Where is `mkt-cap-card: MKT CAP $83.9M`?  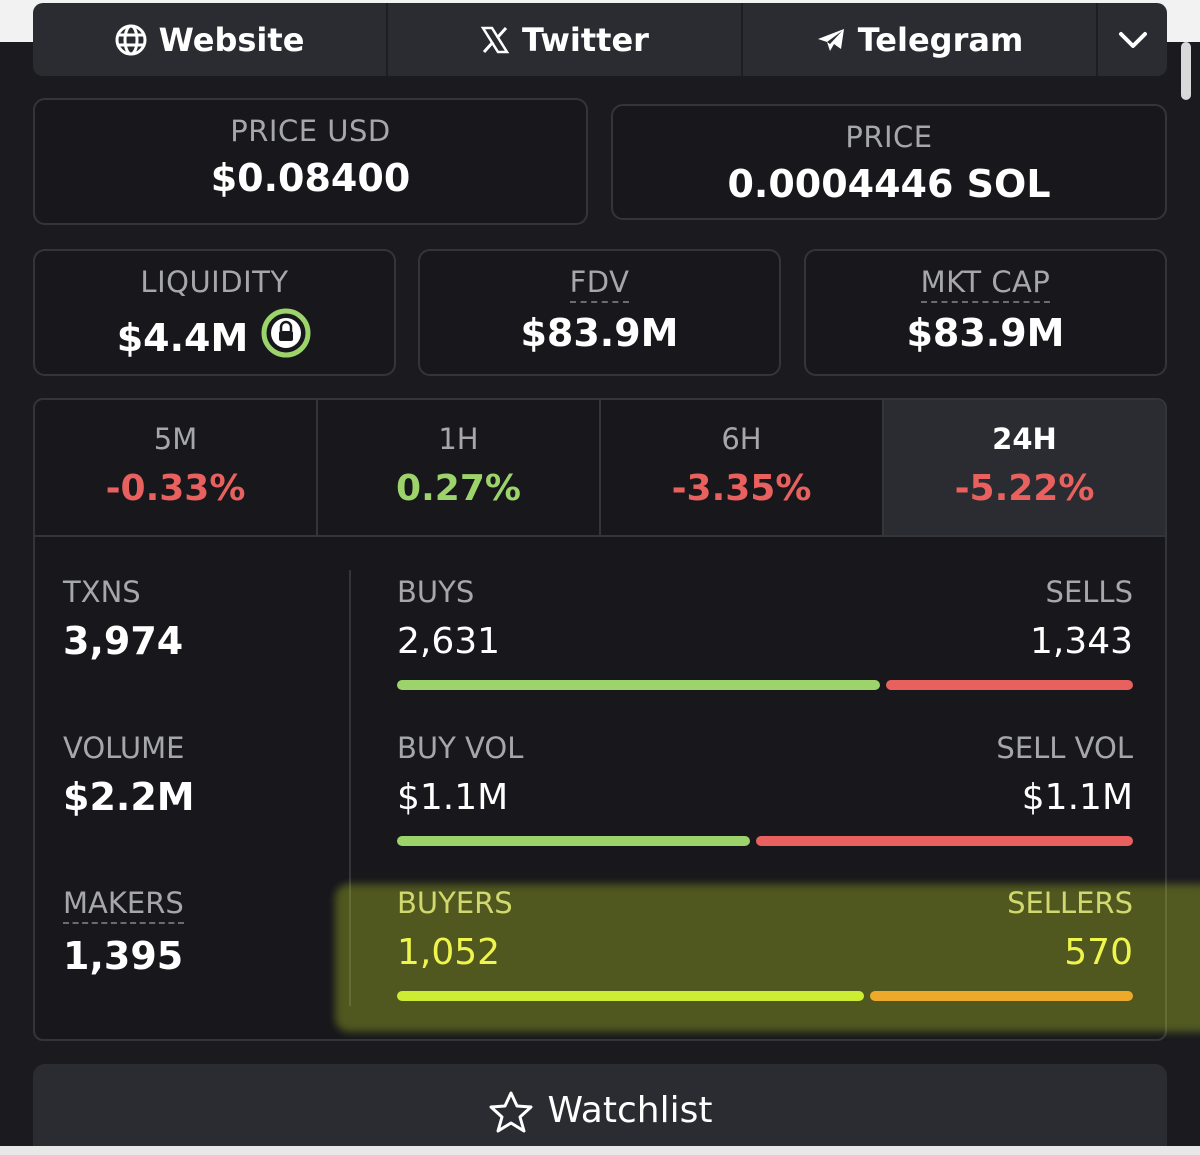 mkt-cap-card: MKT CAP $83.9M is located at coordinates (985, 312).